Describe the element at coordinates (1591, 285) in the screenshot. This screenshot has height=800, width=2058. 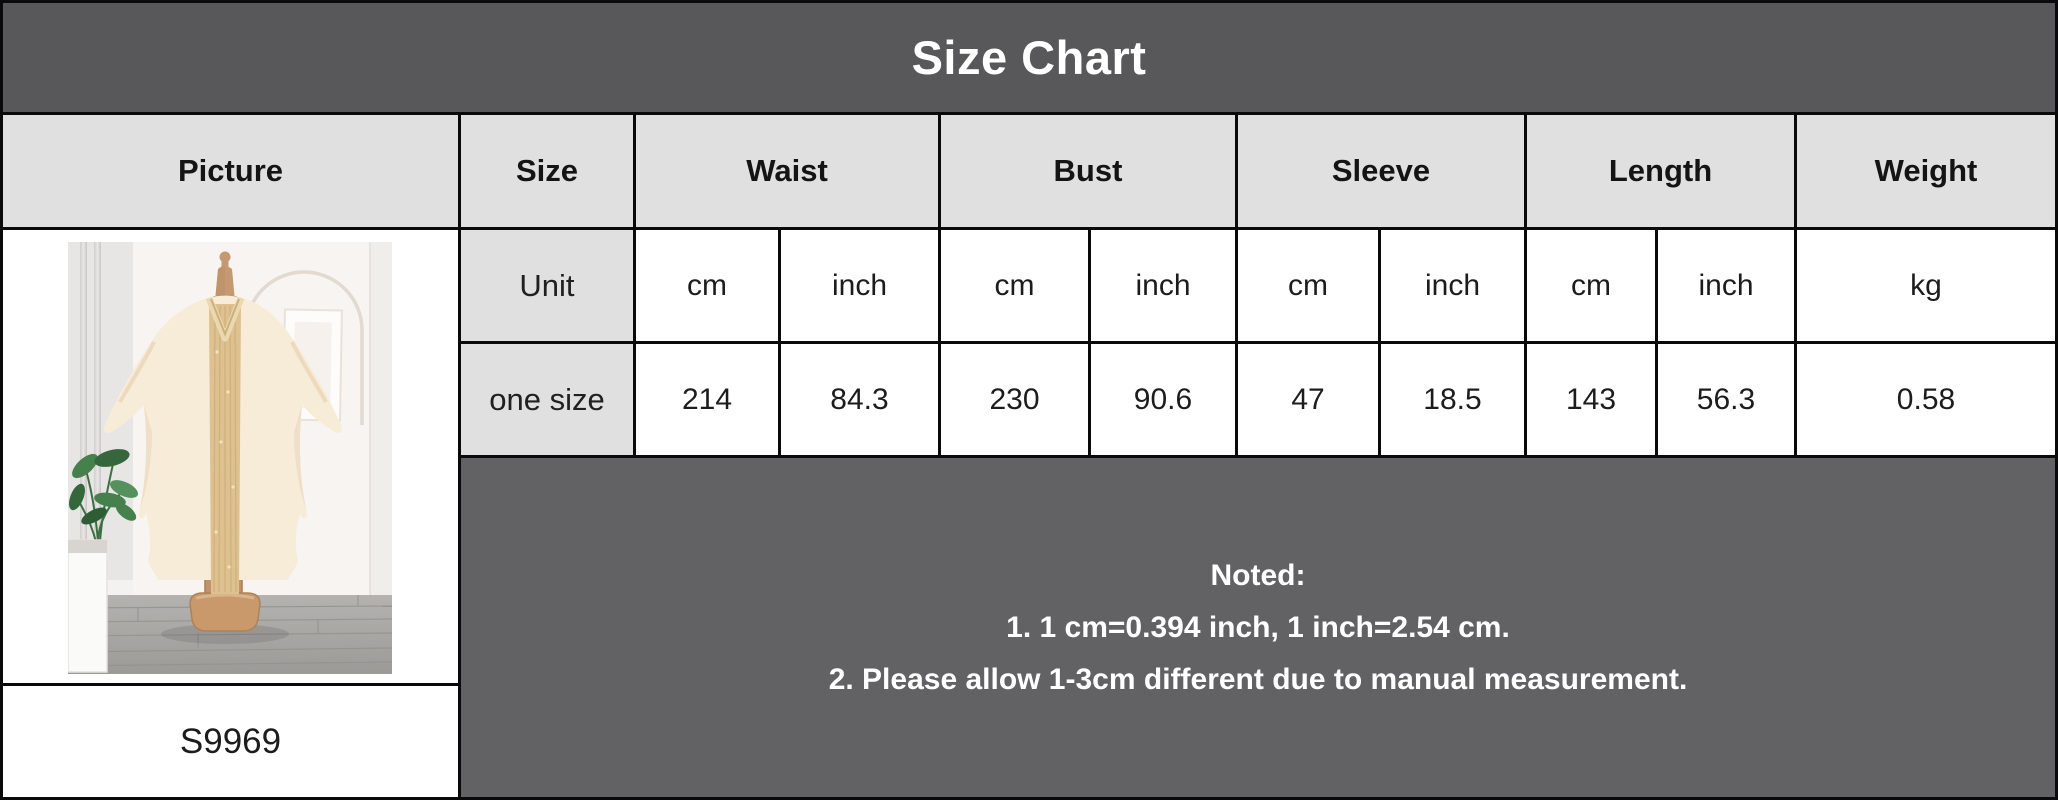
I see `unit-length-cm: cm` at that location.